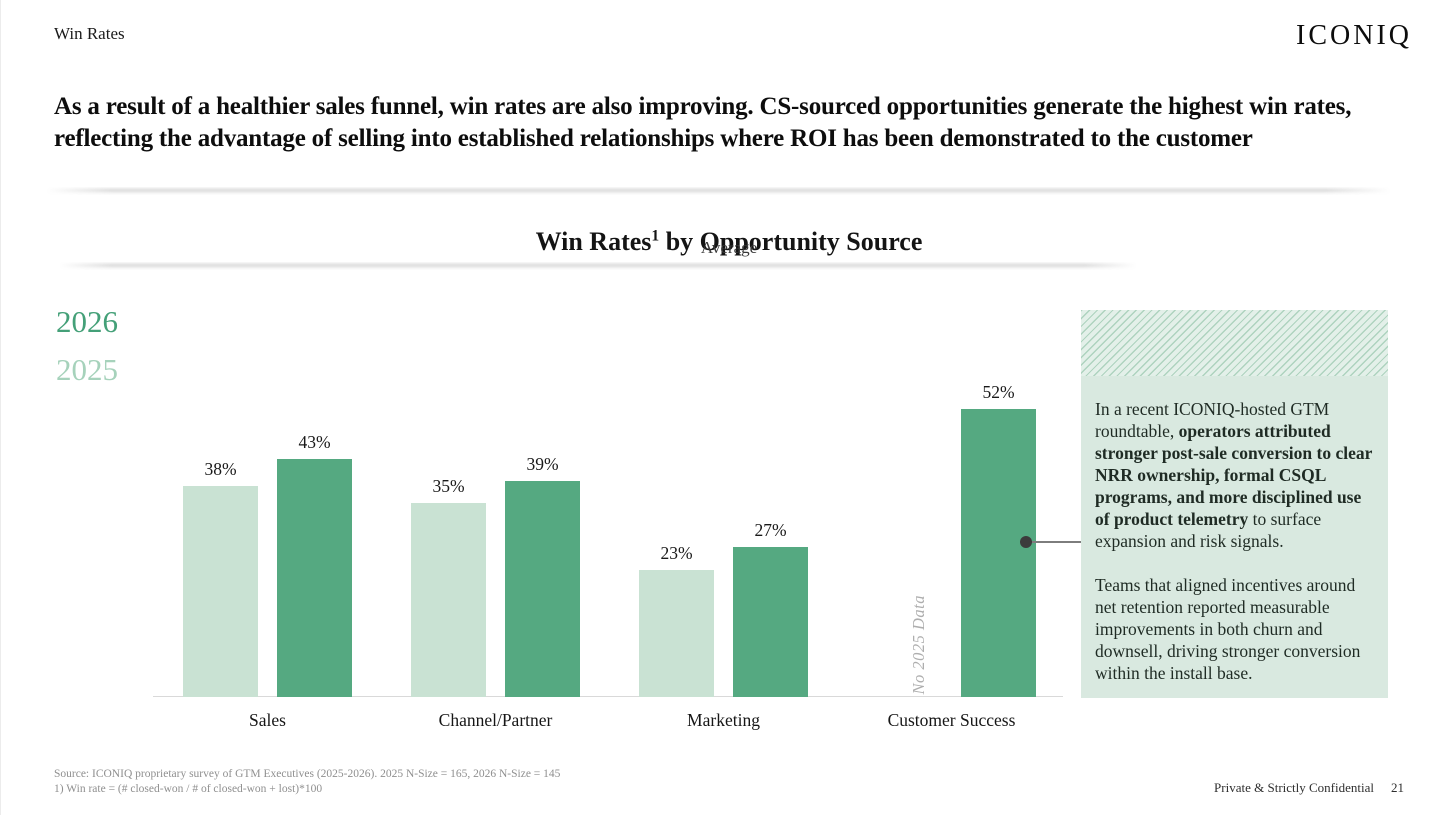  I want to click on chart-title: Win Rates1 by Opportunity Source, so click(728, 242).